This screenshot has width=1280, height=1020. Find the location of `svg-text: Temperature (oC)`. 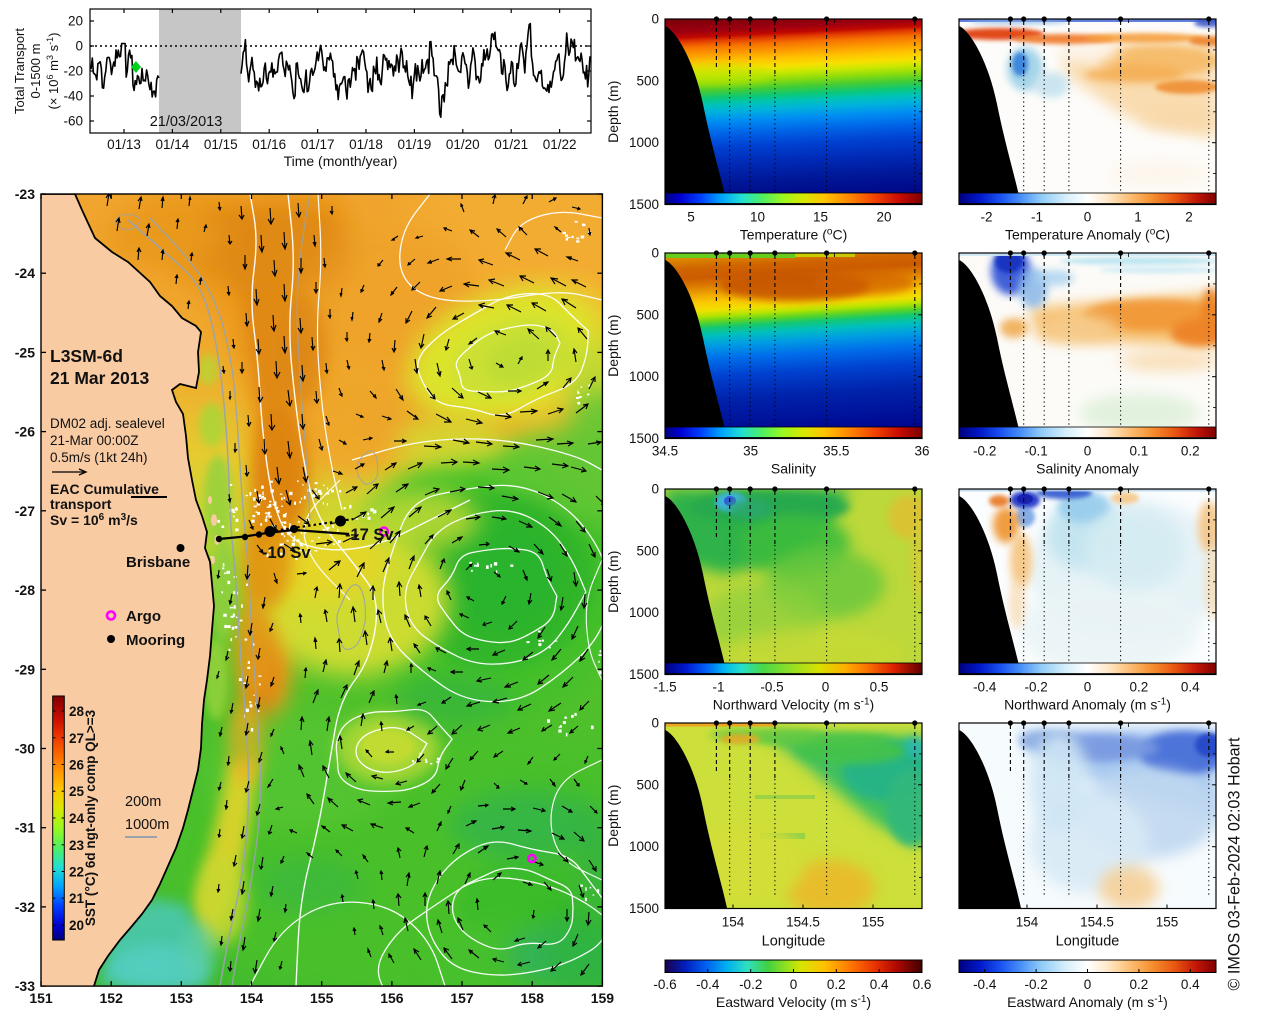

svg-text: Temperature (oC) is located at coordinates (794, 235).